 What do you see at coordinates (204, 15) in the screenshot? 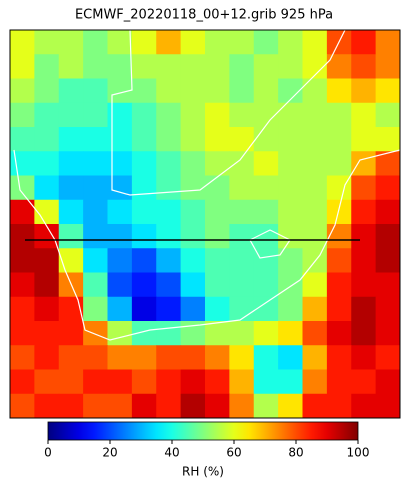
I see `chart-title: ECMWF_20220118_00+12.grib 925 hPa` at bounding box center [204, 15].